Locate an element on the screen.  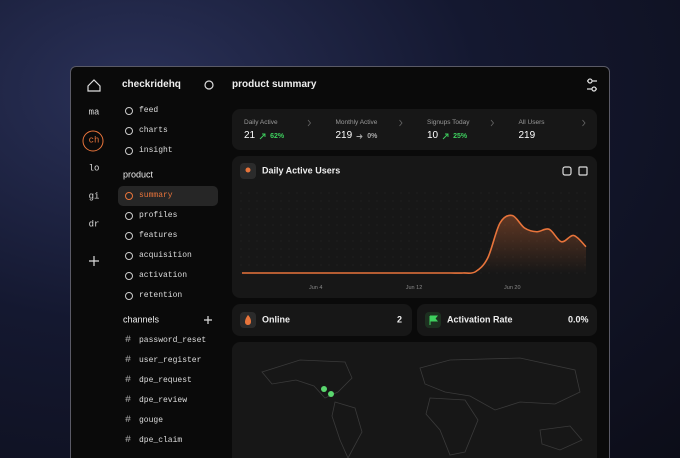
activation-card is located at coordinates (507, 320).